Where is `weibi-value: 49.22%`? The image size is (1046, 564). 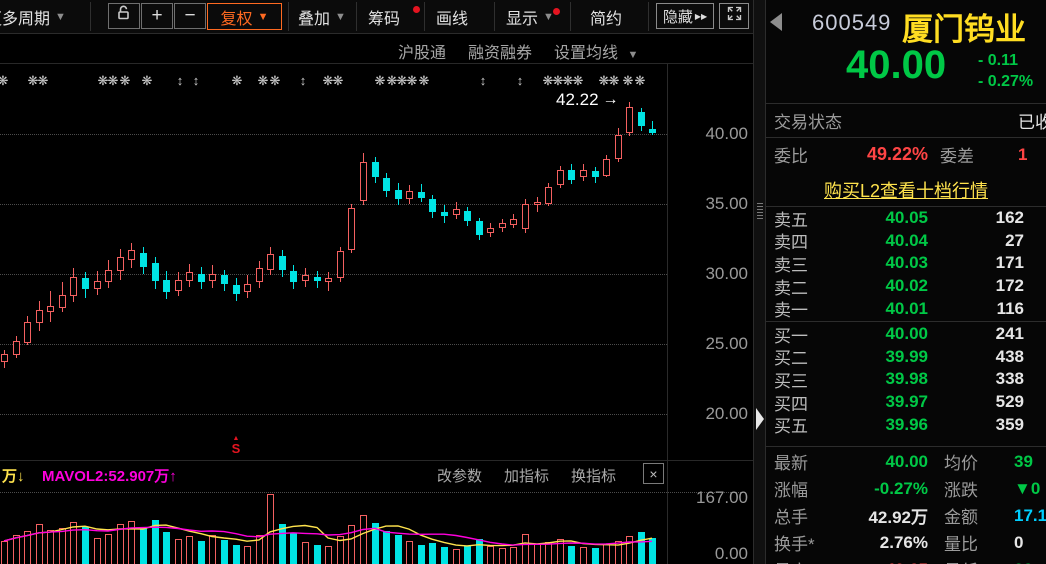
weibi-value: 49.22% is located at coordinates (897, 154).